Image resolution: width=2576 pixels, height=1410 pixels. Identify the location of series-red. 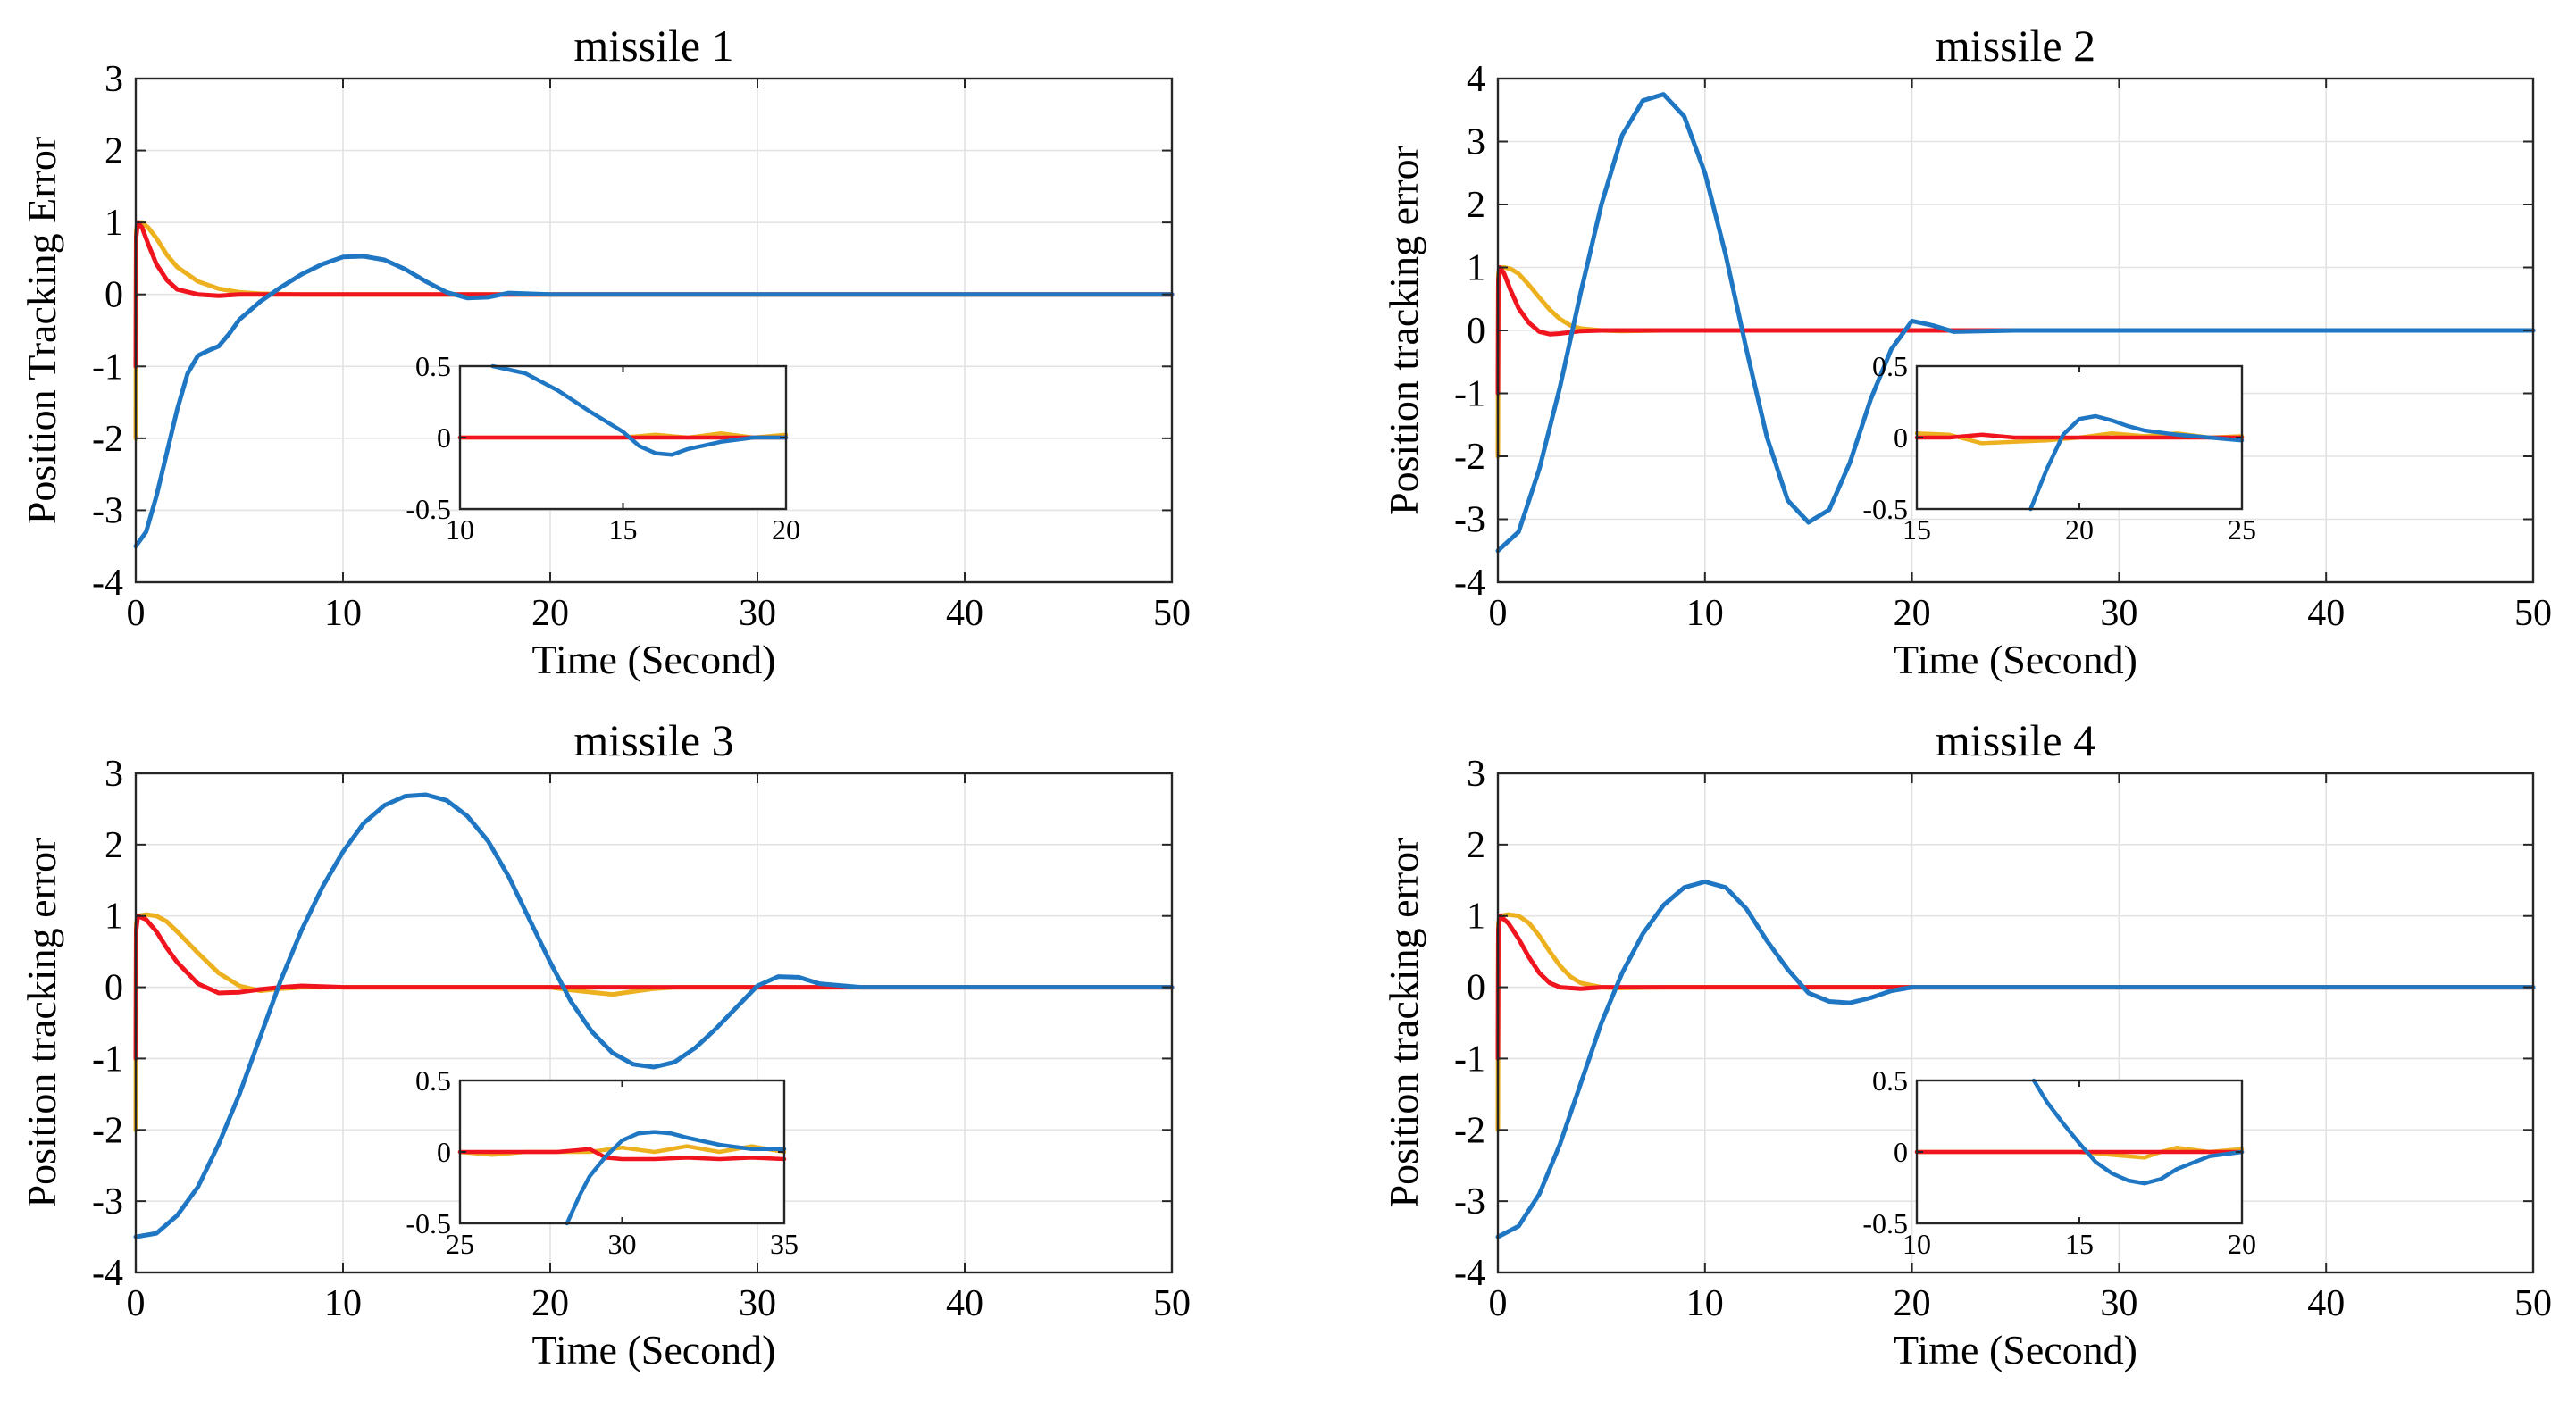
(654, 987).